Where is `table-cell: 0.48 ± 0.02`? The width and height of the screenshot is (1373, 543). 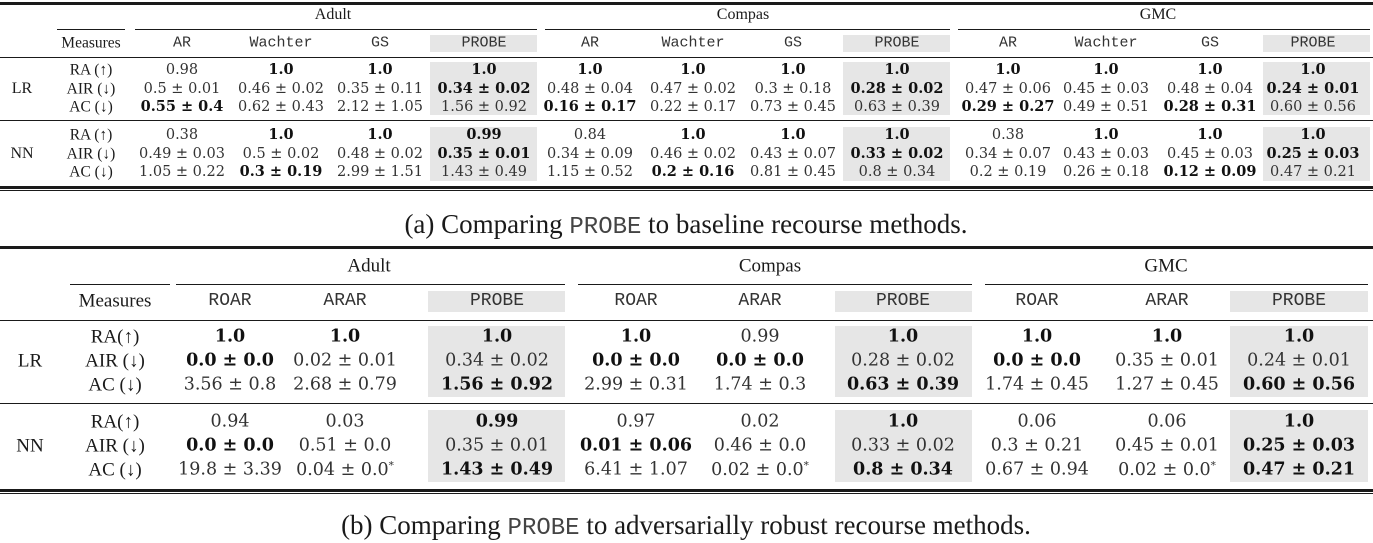 table-cell: 0.48 ± 0.02 is located at coordinates (380, 153).